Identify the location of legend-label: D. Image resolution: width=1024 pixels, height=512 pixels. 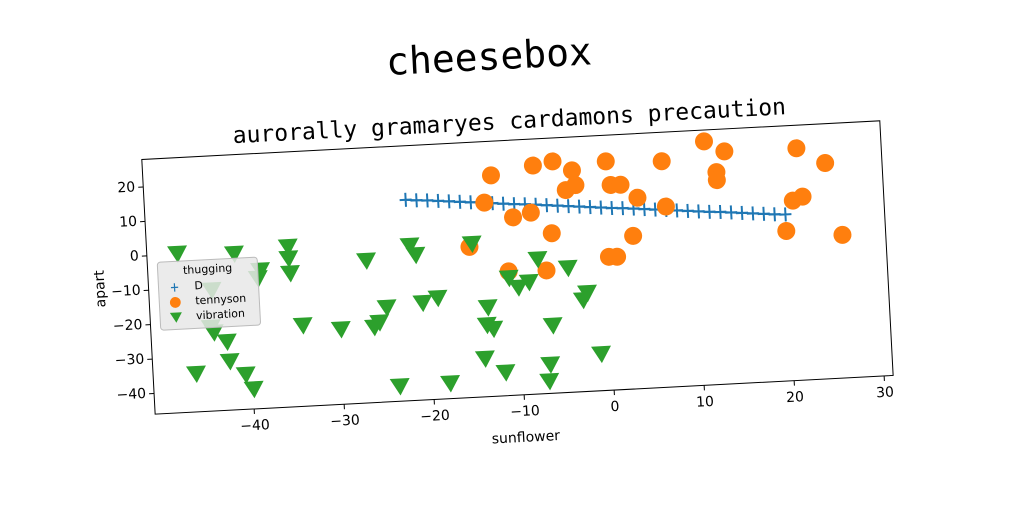
(198, 285).